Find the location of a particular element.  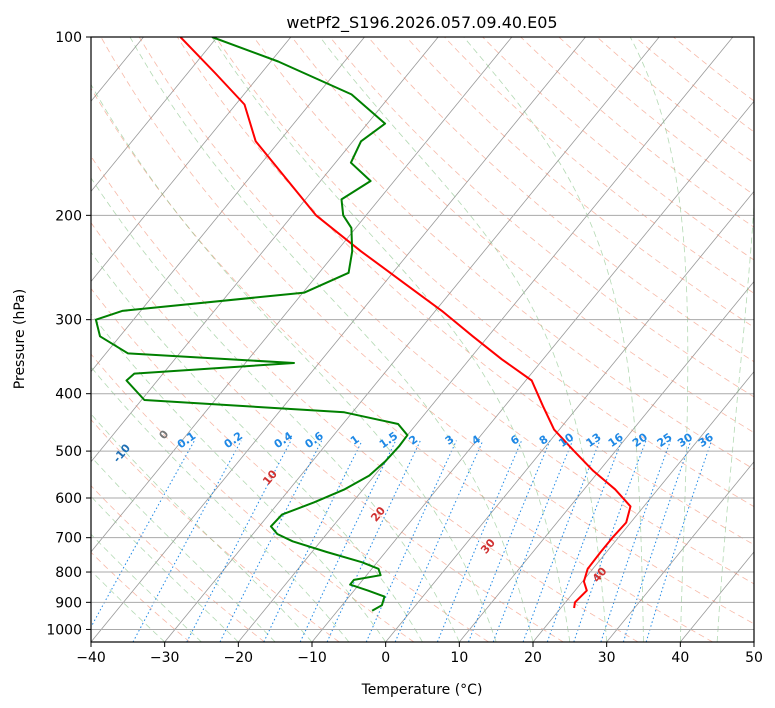

x-axis-label: Temperature (°C) is located at coordinates (422, 690).